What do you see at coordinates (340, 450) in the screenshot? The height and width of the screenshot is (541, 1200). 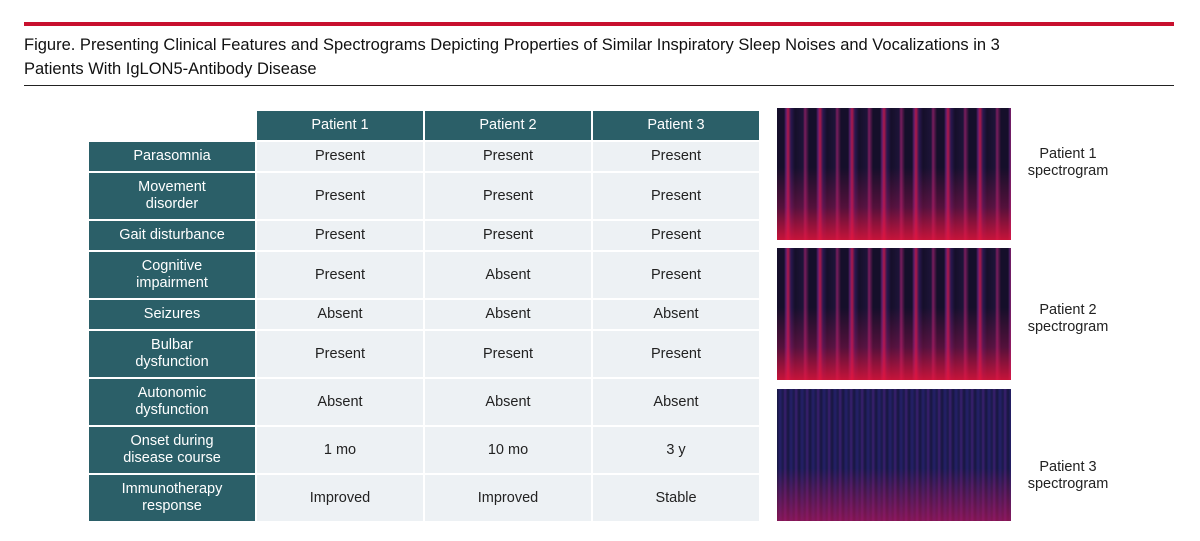 I see `cell: 1 mo` at bounding box center [340, 450].